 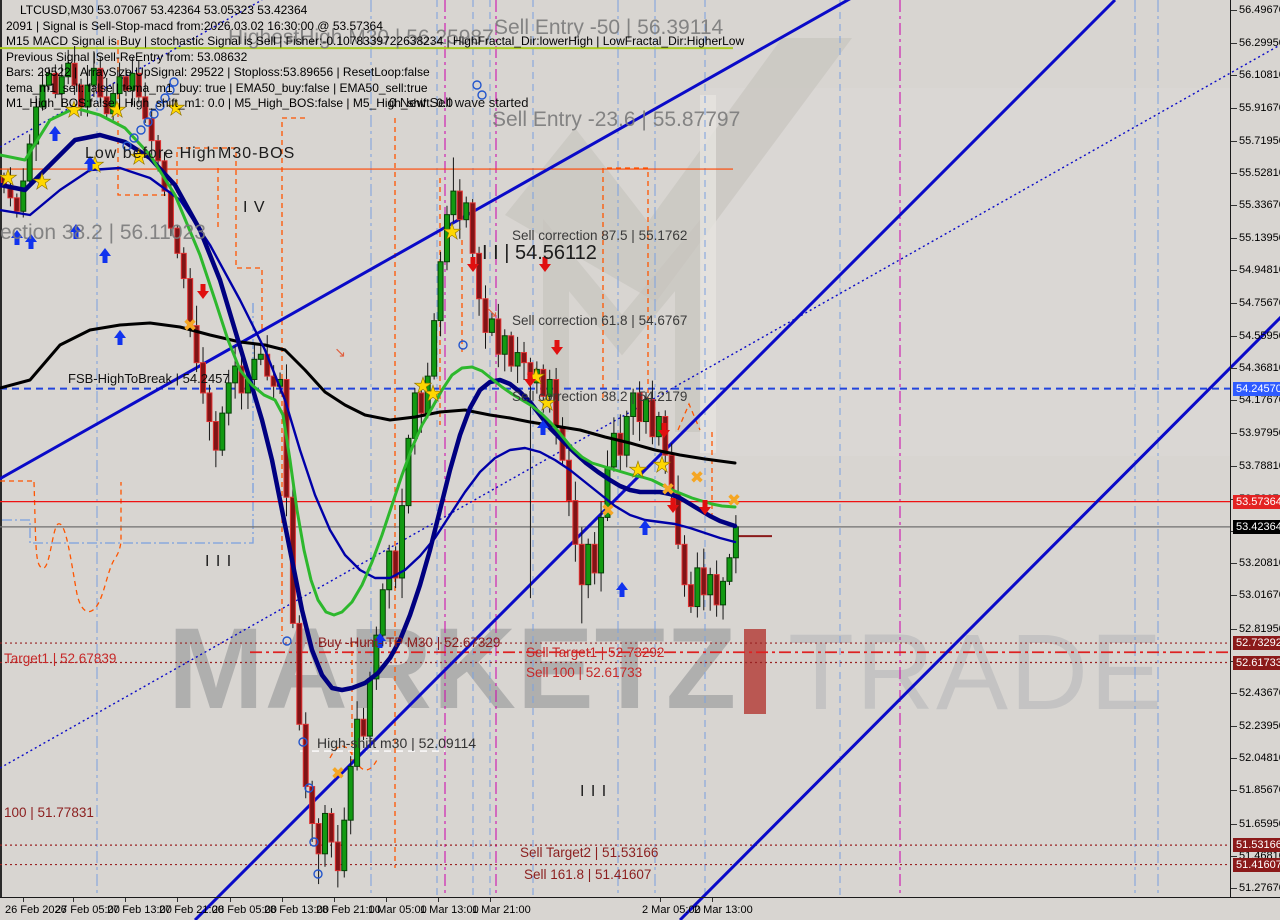 What do you see at coordinates (1259, 628) in the screenshot?
I see `price-tick-label: 52.81950` at bounding box center [1259, 628].